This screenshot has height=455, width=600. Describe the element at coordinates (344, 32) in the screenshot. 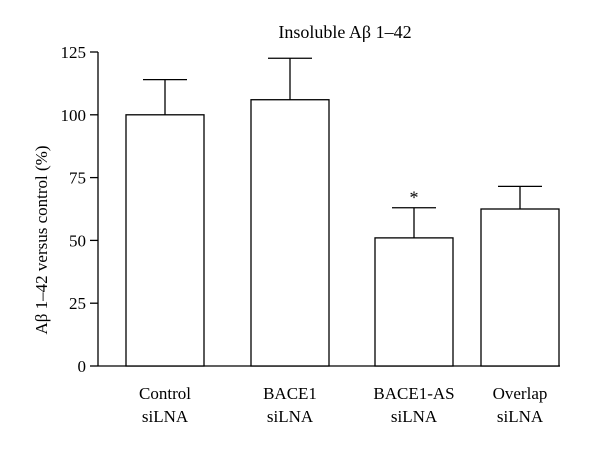

I see `chart-title: Insoluble Aβ 1–42` at that location.